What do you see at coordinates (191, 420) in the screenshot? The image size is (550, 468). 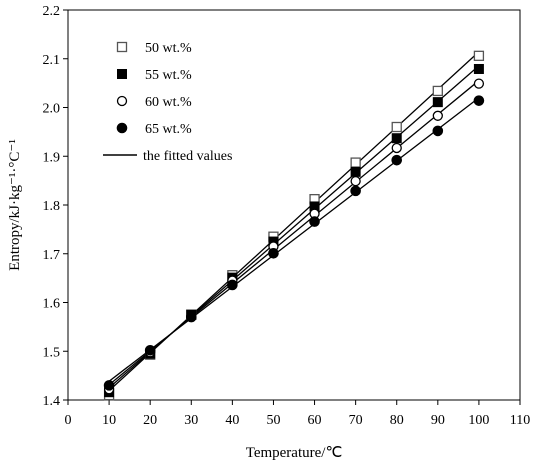 I see `x-tick-label: 30` at bounding box center [191, 420].